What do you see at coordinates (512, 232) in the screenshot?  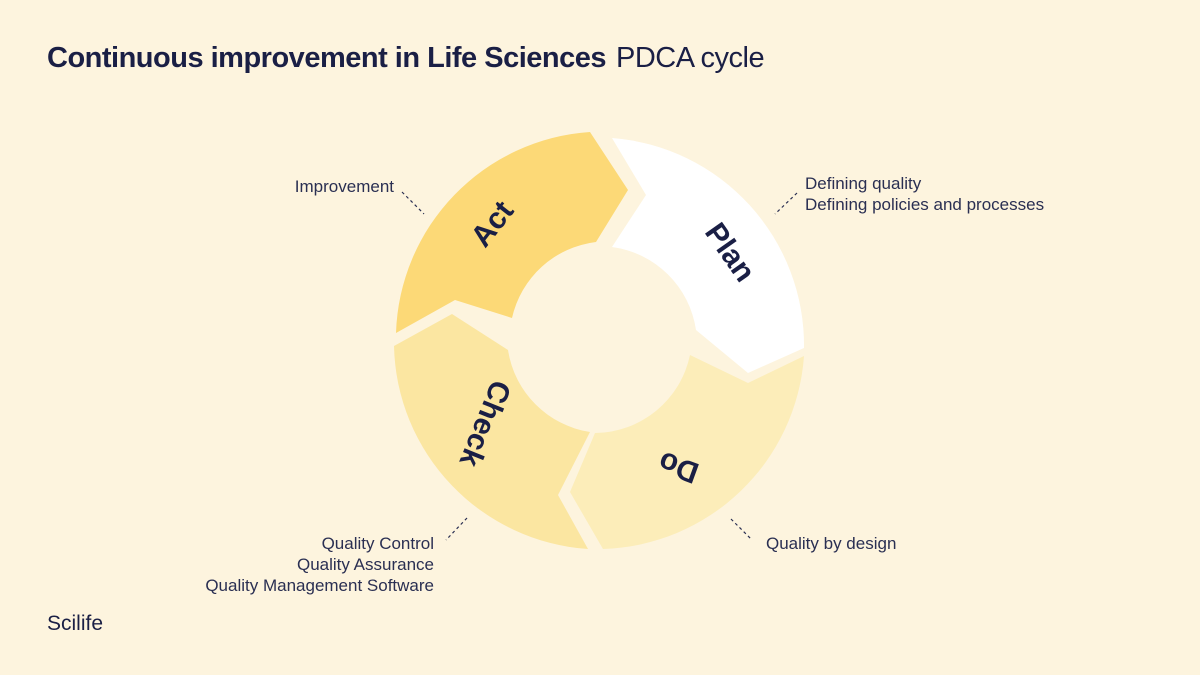 I see `segment-act` at bounding box center [512, 232].